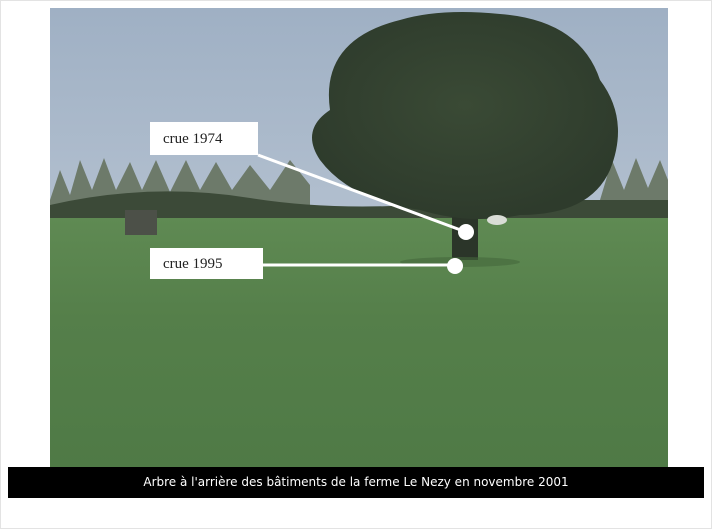 The width and height of the screenshot is (712, 529). What do you see at coordinates (362, 193) in the screenshot?
I see `pointer-line` at bounding box center [362, 193].